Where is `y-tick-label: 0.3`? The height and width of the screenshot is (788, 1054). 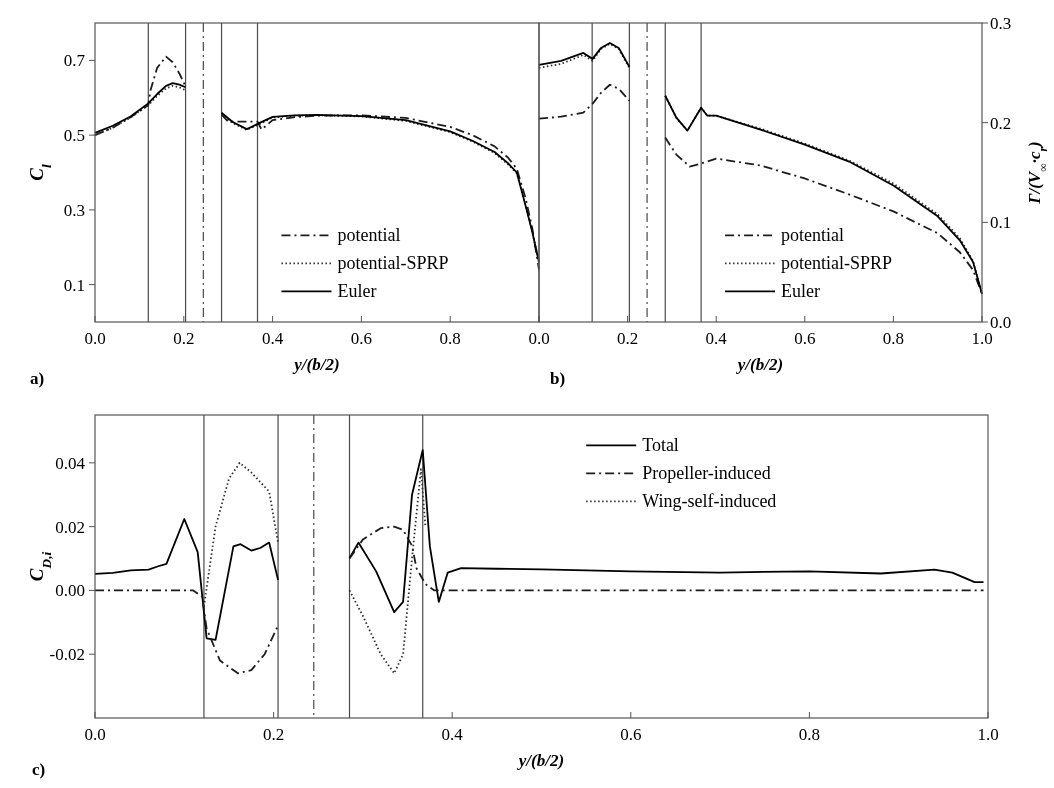
y-tick-label: 0.3 is located at coordinates (74, 210).